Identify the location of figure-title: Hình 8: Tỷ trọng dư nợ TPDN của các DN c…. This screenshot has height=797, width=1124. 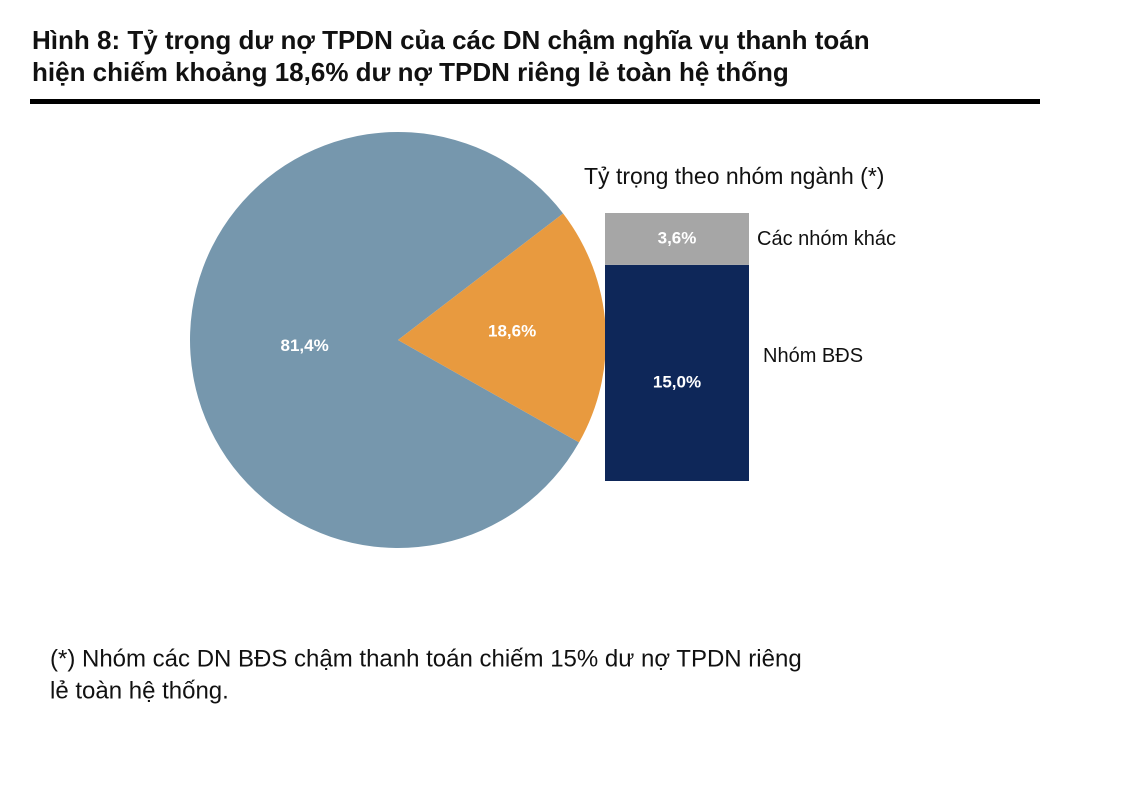
(451, 40).